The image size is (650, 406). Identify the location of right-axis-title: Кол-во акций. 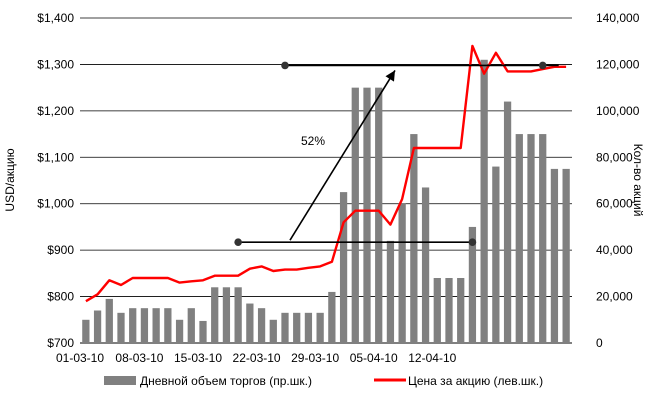
(638, 180).